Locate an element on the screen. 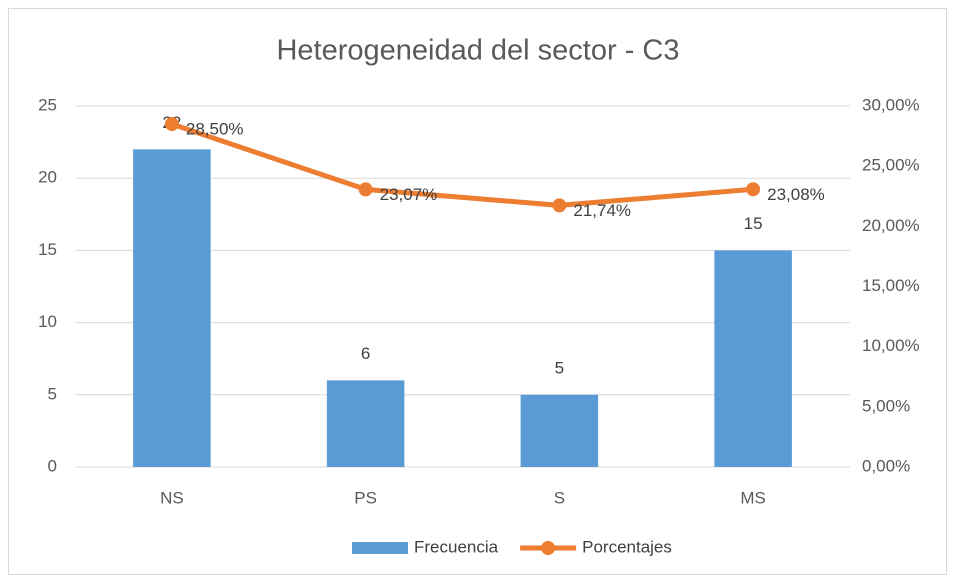 The image size is (956, 578). y2-tick-label: 25,00% is located at coordinates (891, 165).